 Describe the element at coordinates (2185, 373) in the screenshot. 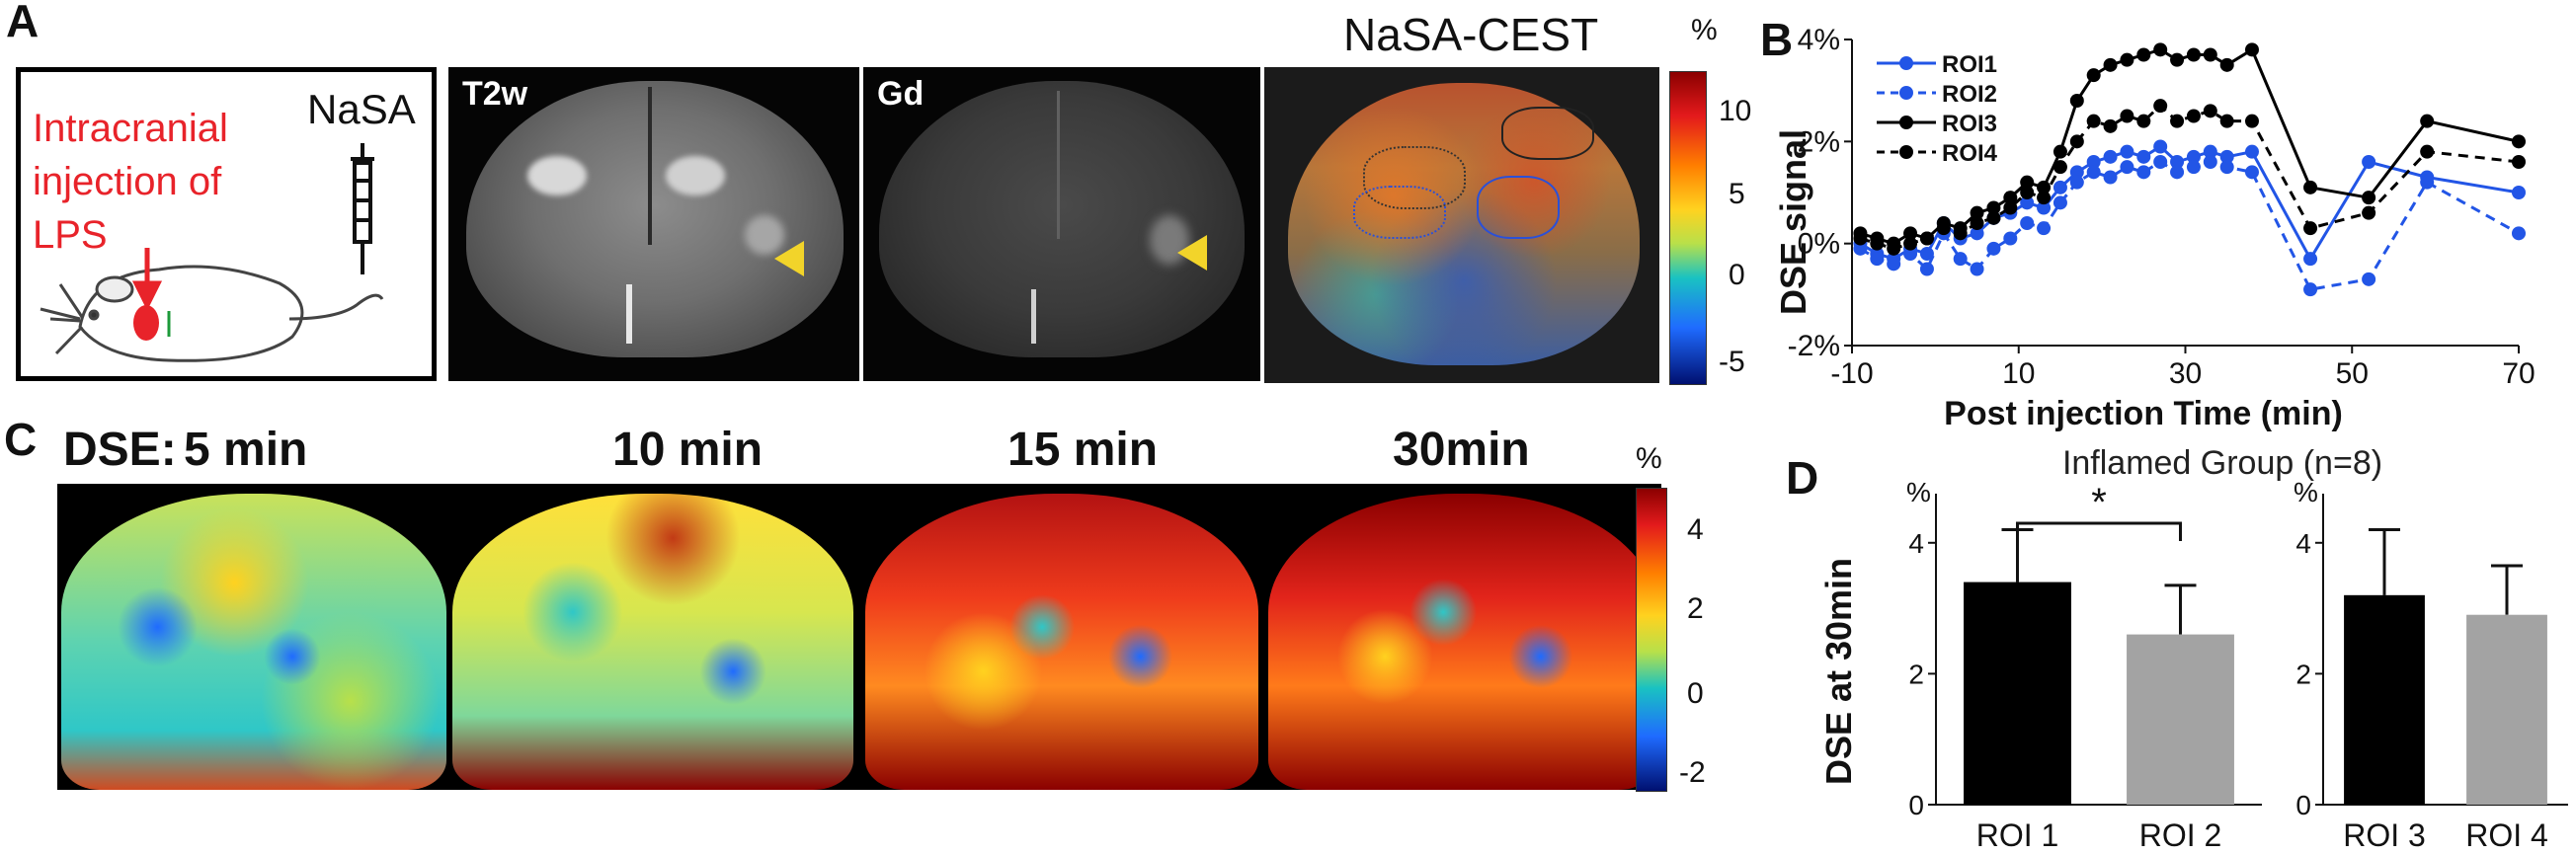

I see `chart-b-xtick-label: 30` at that location.